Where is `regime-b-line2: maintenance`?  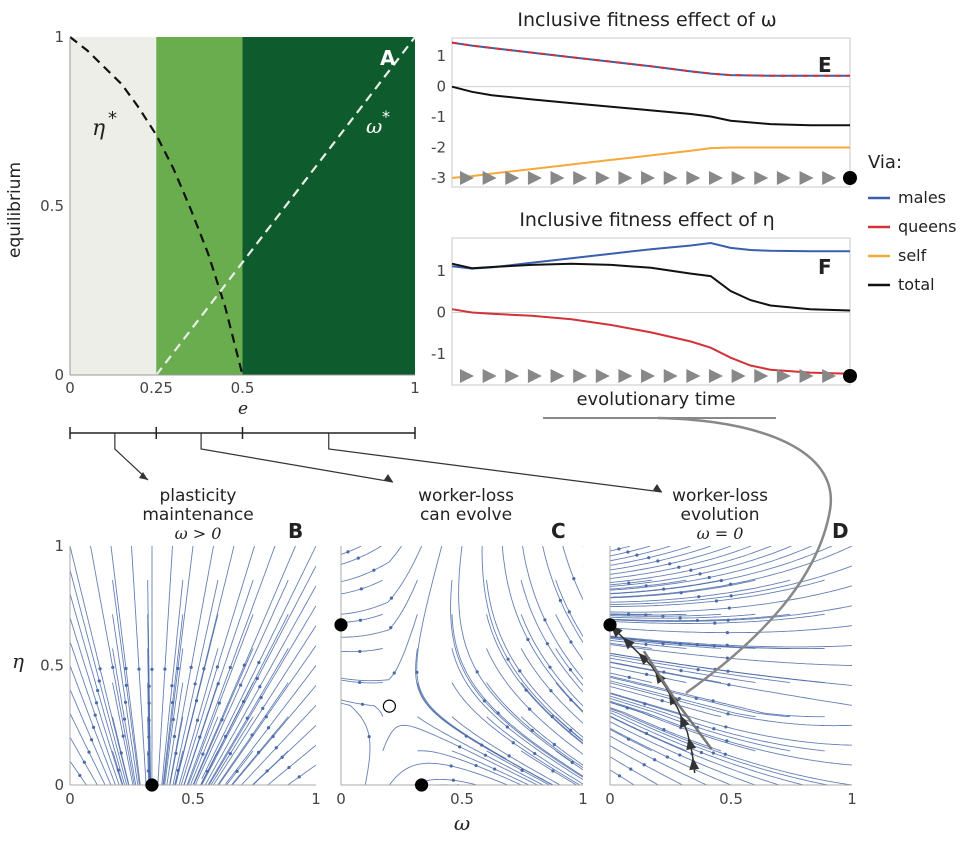
regime-b-line2: maintenance is located at coordinates (197, 515).